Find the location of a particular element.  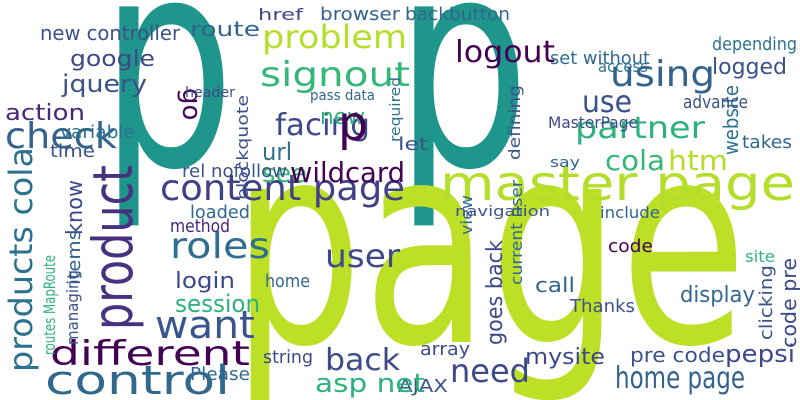

word: different is located at coordinates (150, 354).